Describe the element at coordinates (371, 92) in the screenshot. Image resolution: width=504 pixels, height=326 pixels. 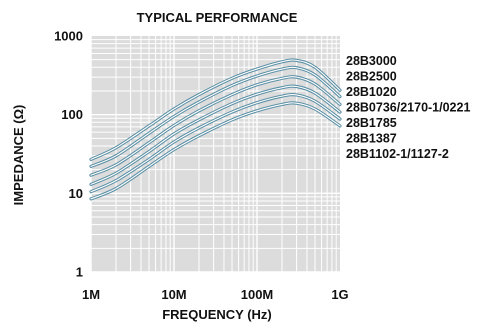
I see `legend-label: 28B1020` at that location.